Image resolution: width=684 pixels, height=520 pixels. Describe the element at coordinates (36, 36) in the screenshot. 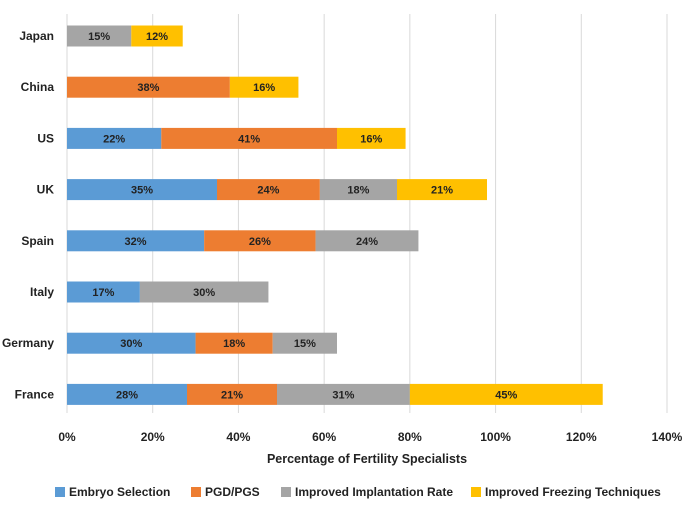

I see `category-label: Japan` at that location.